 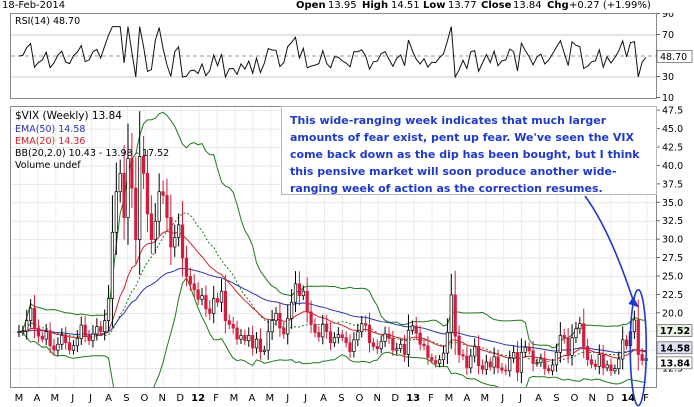 What do you see at coordinates (342, 5) in the screenshot?
I see `header-open-value: 13.95` at bounding box center [342, 5].